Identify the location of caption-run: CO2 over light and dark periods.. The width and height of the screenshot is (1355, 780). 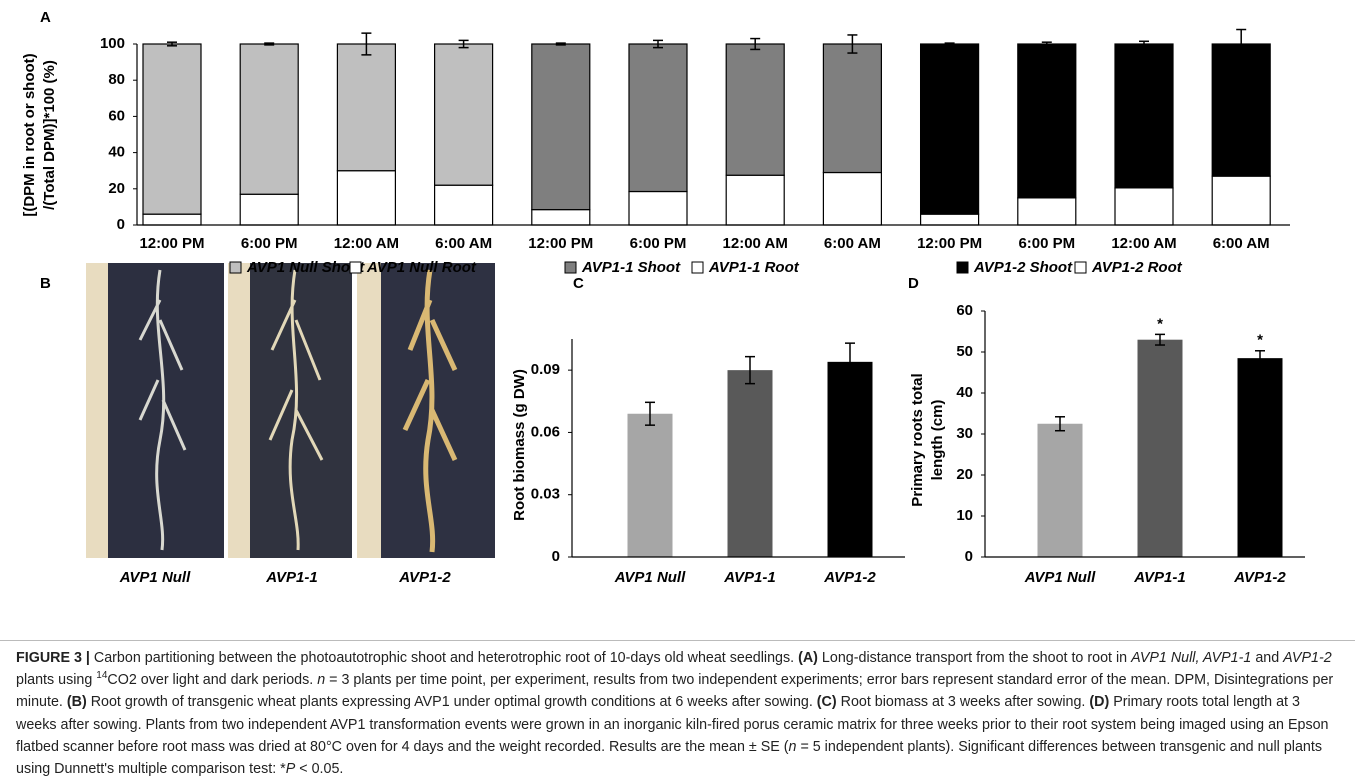
(212, 680).